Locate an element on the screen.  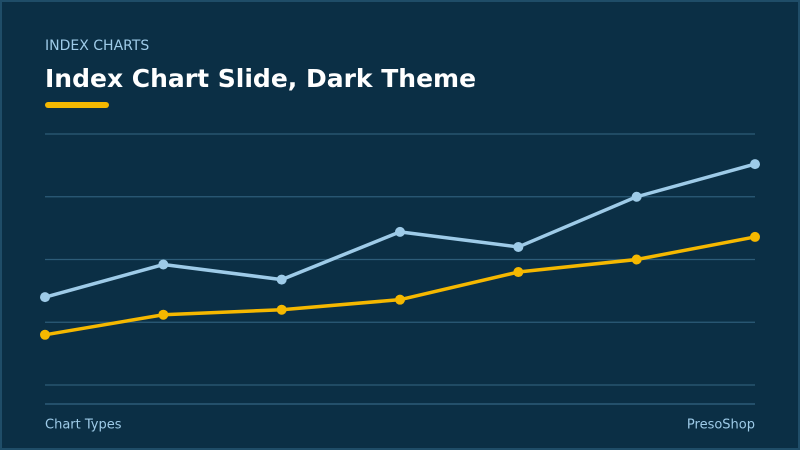
kicker: INDEX CHARTS is located at coordinates (97, 46).